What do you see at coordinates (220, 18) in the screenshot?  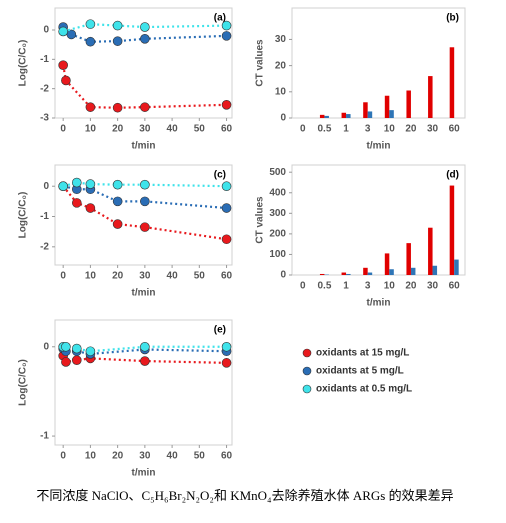 I see `panel-label: (a)` at bounding box center [220, 18].